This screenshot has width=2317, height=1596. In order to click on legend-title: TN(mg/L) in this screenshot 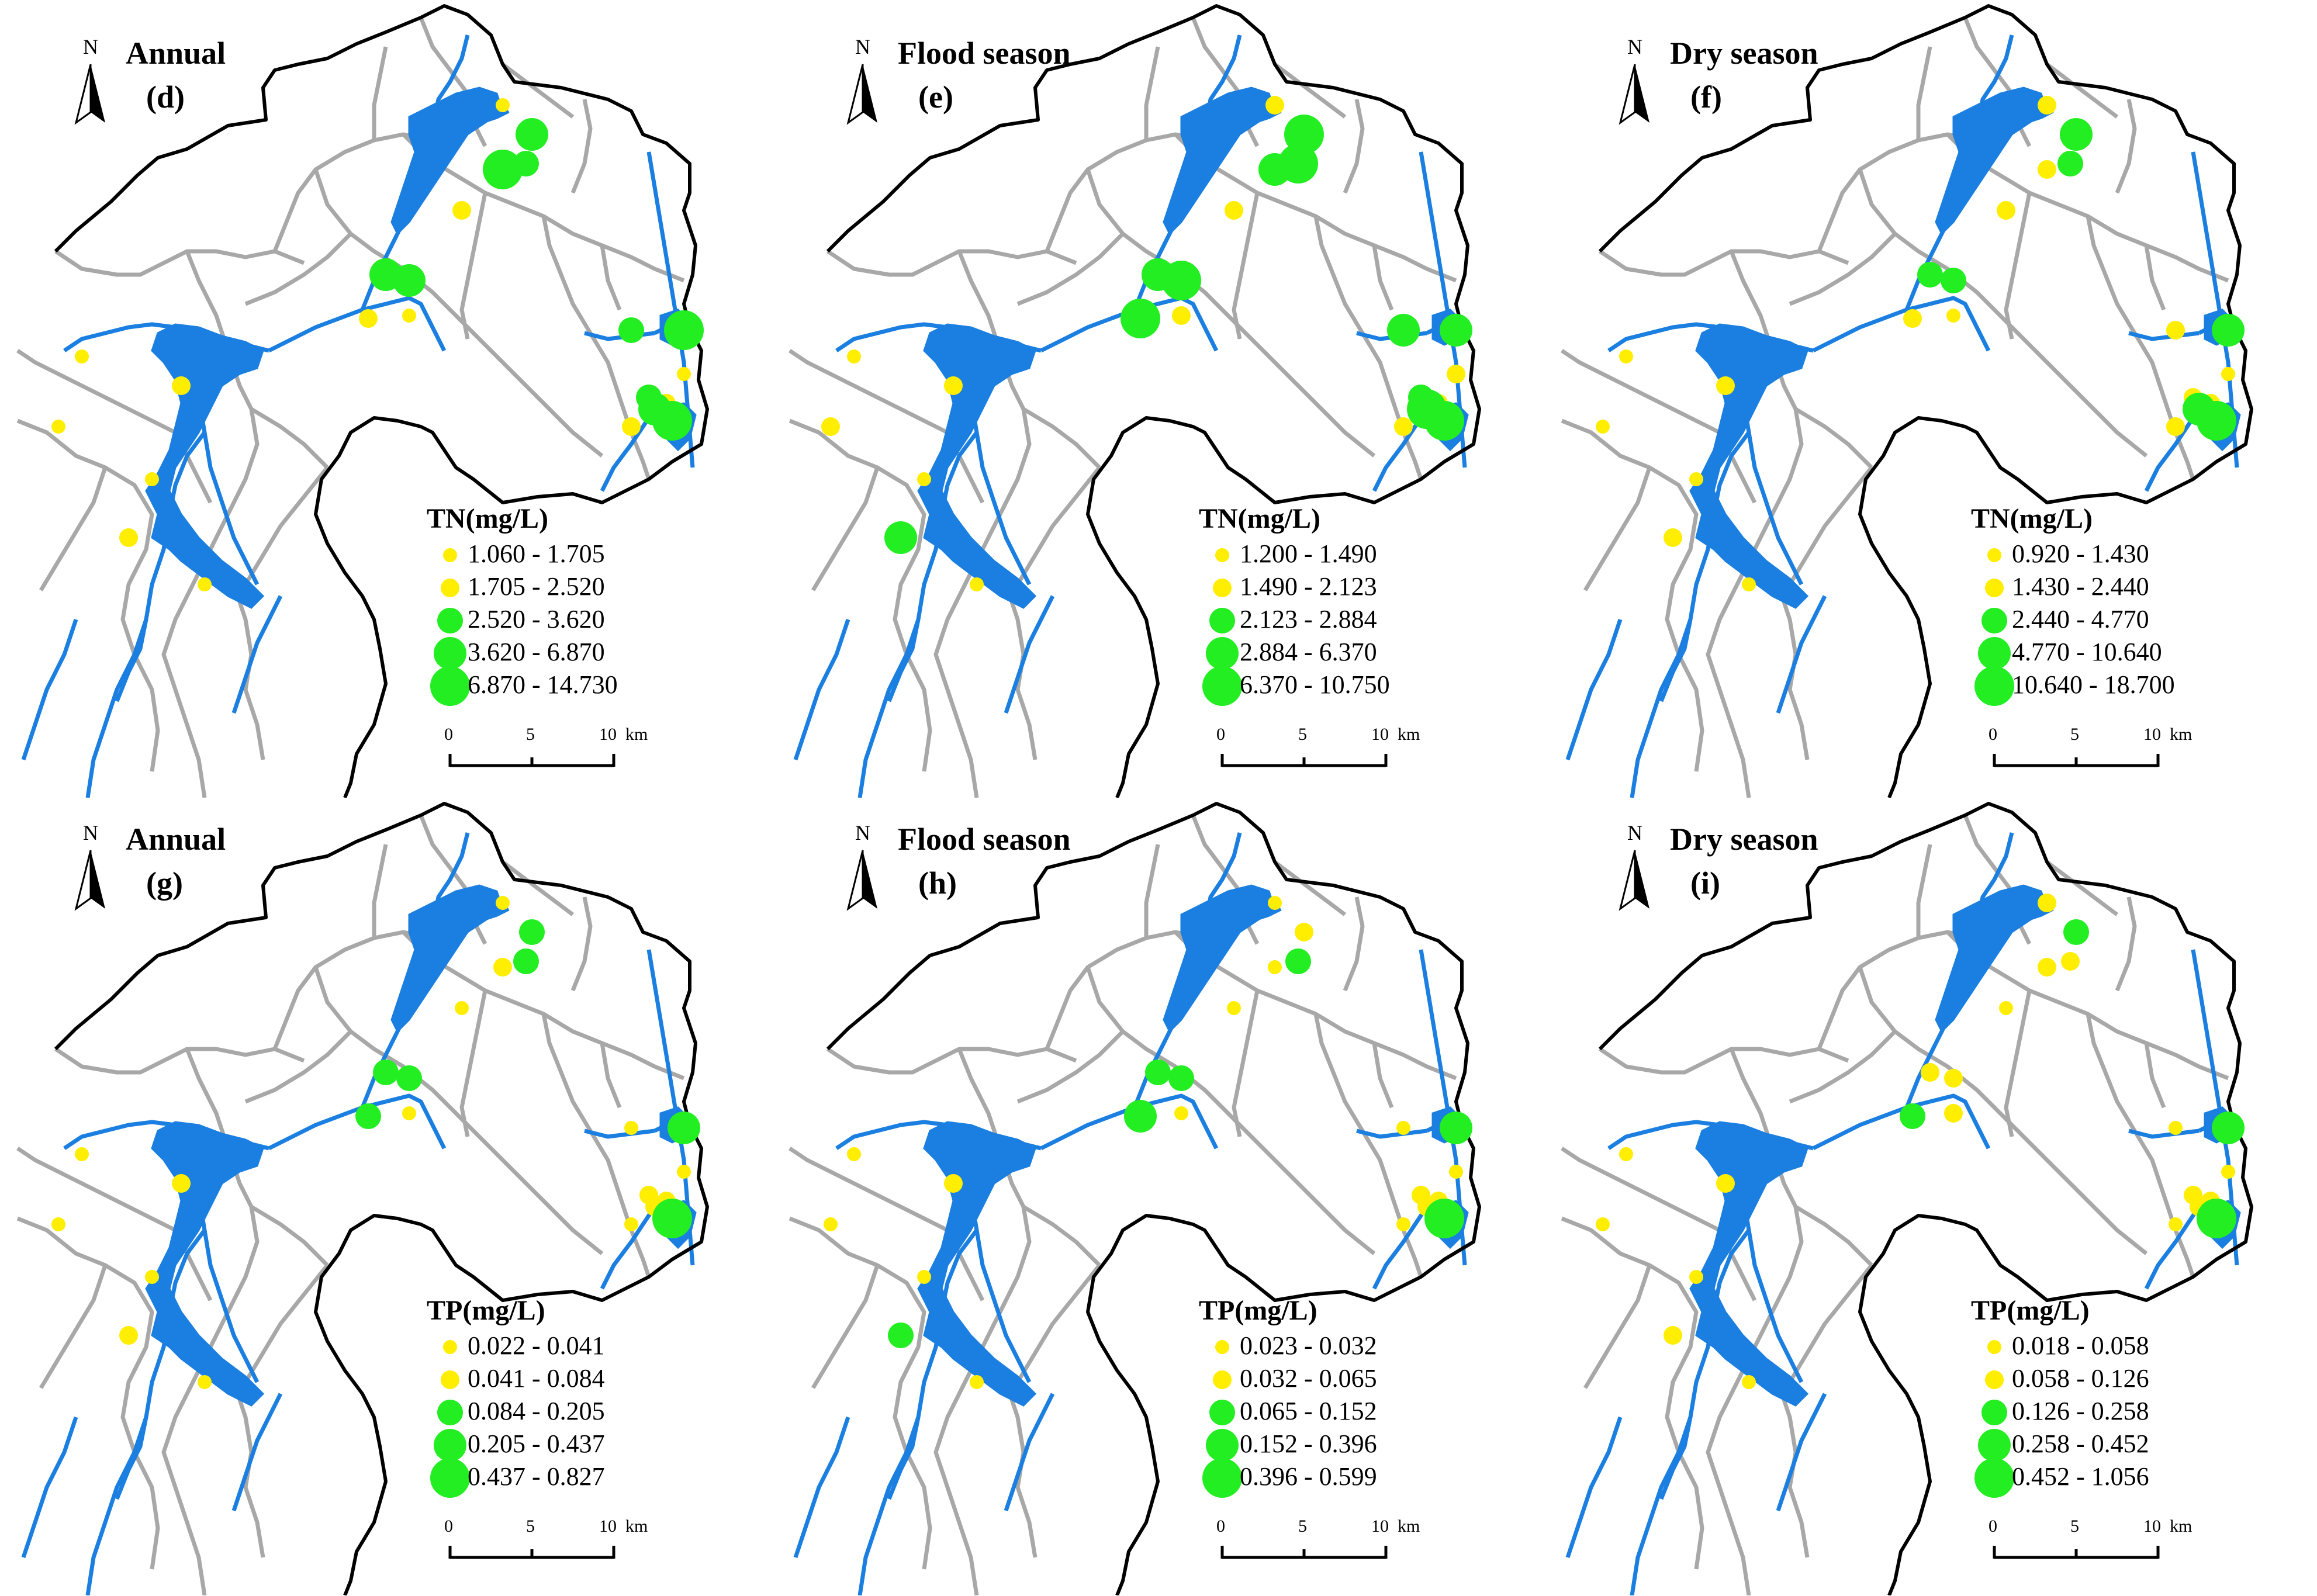, I will do `click(2032, 518)`.